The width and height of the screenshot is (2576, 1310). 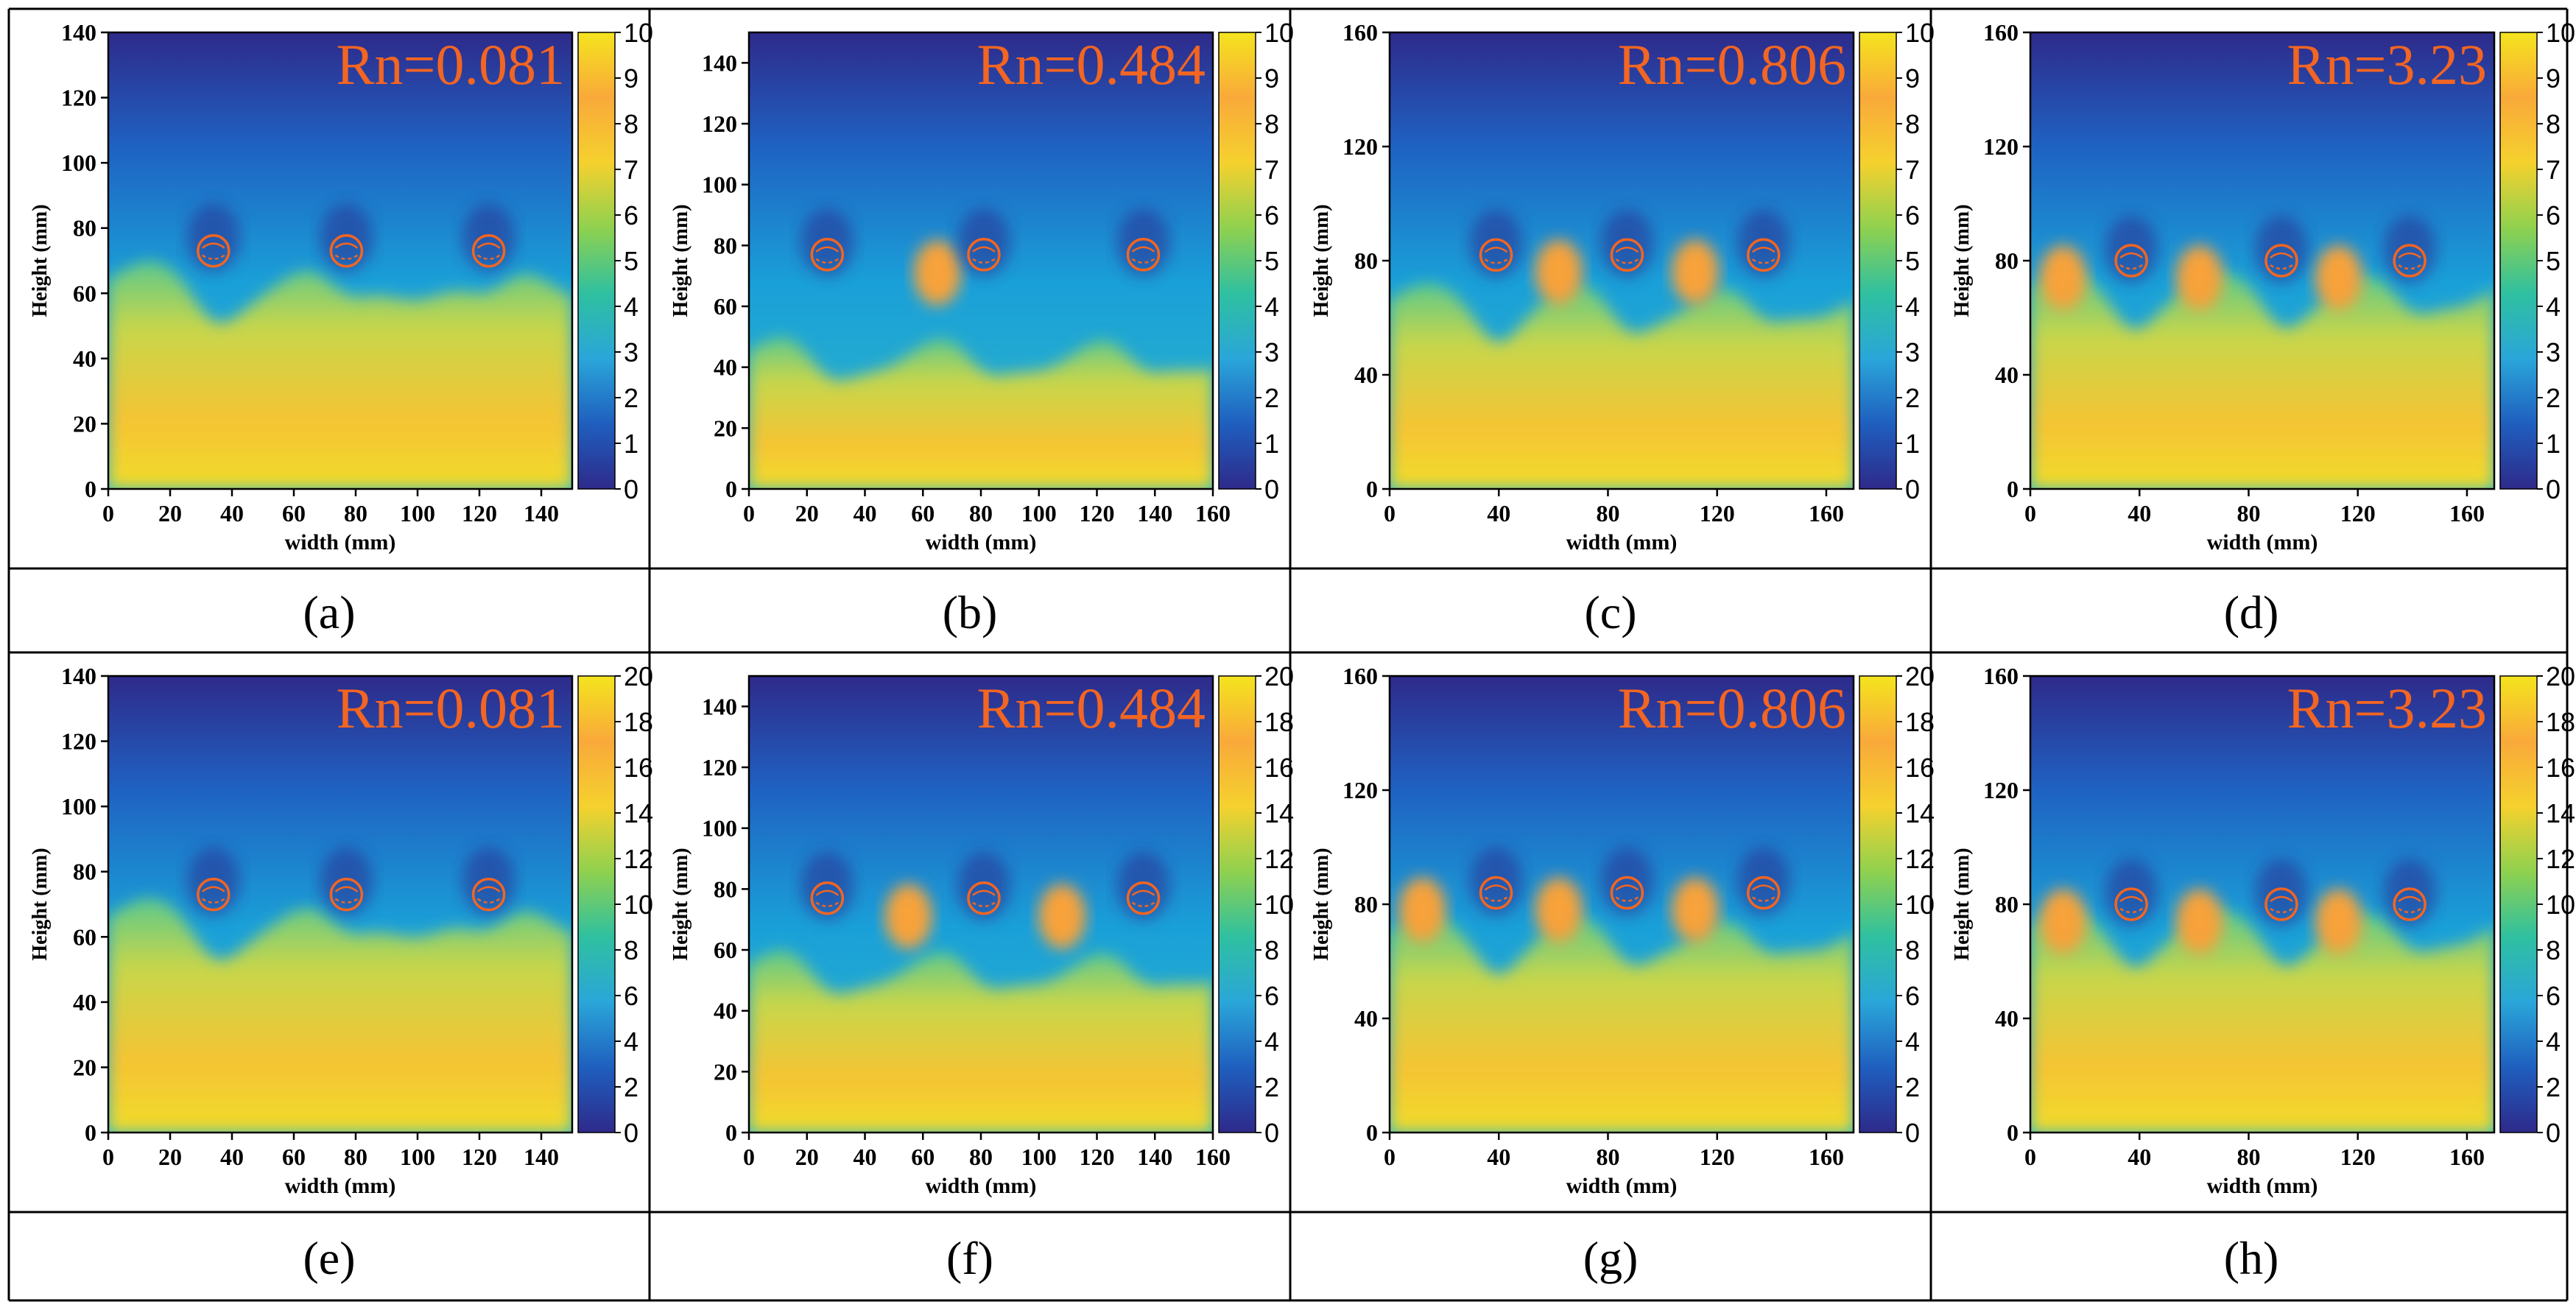 I want to click on x-tick-label: 20, so click(x=807, y=513).